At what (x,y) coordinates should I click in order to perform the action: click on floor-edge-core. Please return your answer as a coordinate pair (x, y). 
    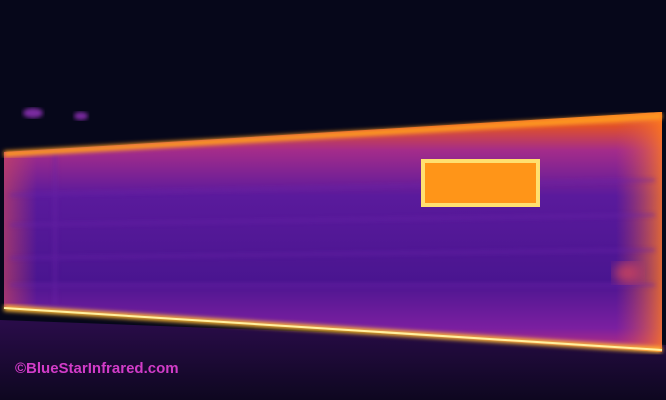
    Looking at the image, I should click on (333, 329).